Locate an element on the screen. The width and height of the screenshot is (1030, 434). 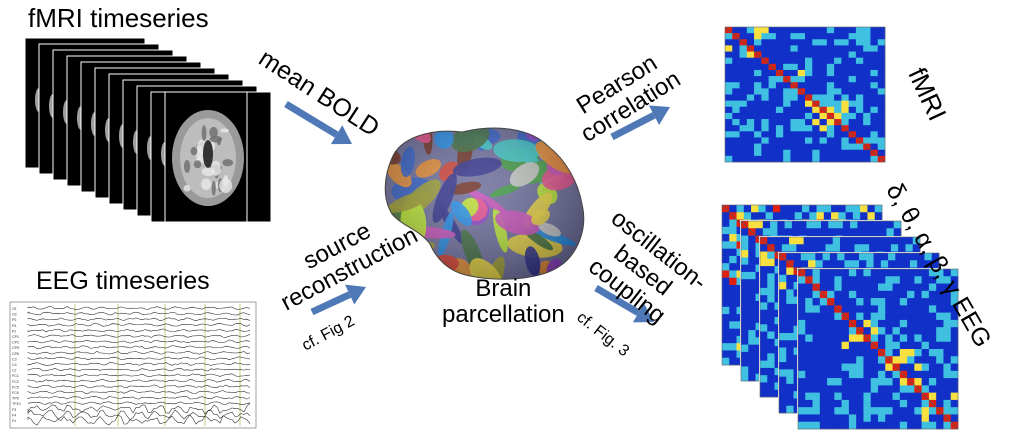
eeg-connectivity-matrix-stack is located at coordinates (840, 317).